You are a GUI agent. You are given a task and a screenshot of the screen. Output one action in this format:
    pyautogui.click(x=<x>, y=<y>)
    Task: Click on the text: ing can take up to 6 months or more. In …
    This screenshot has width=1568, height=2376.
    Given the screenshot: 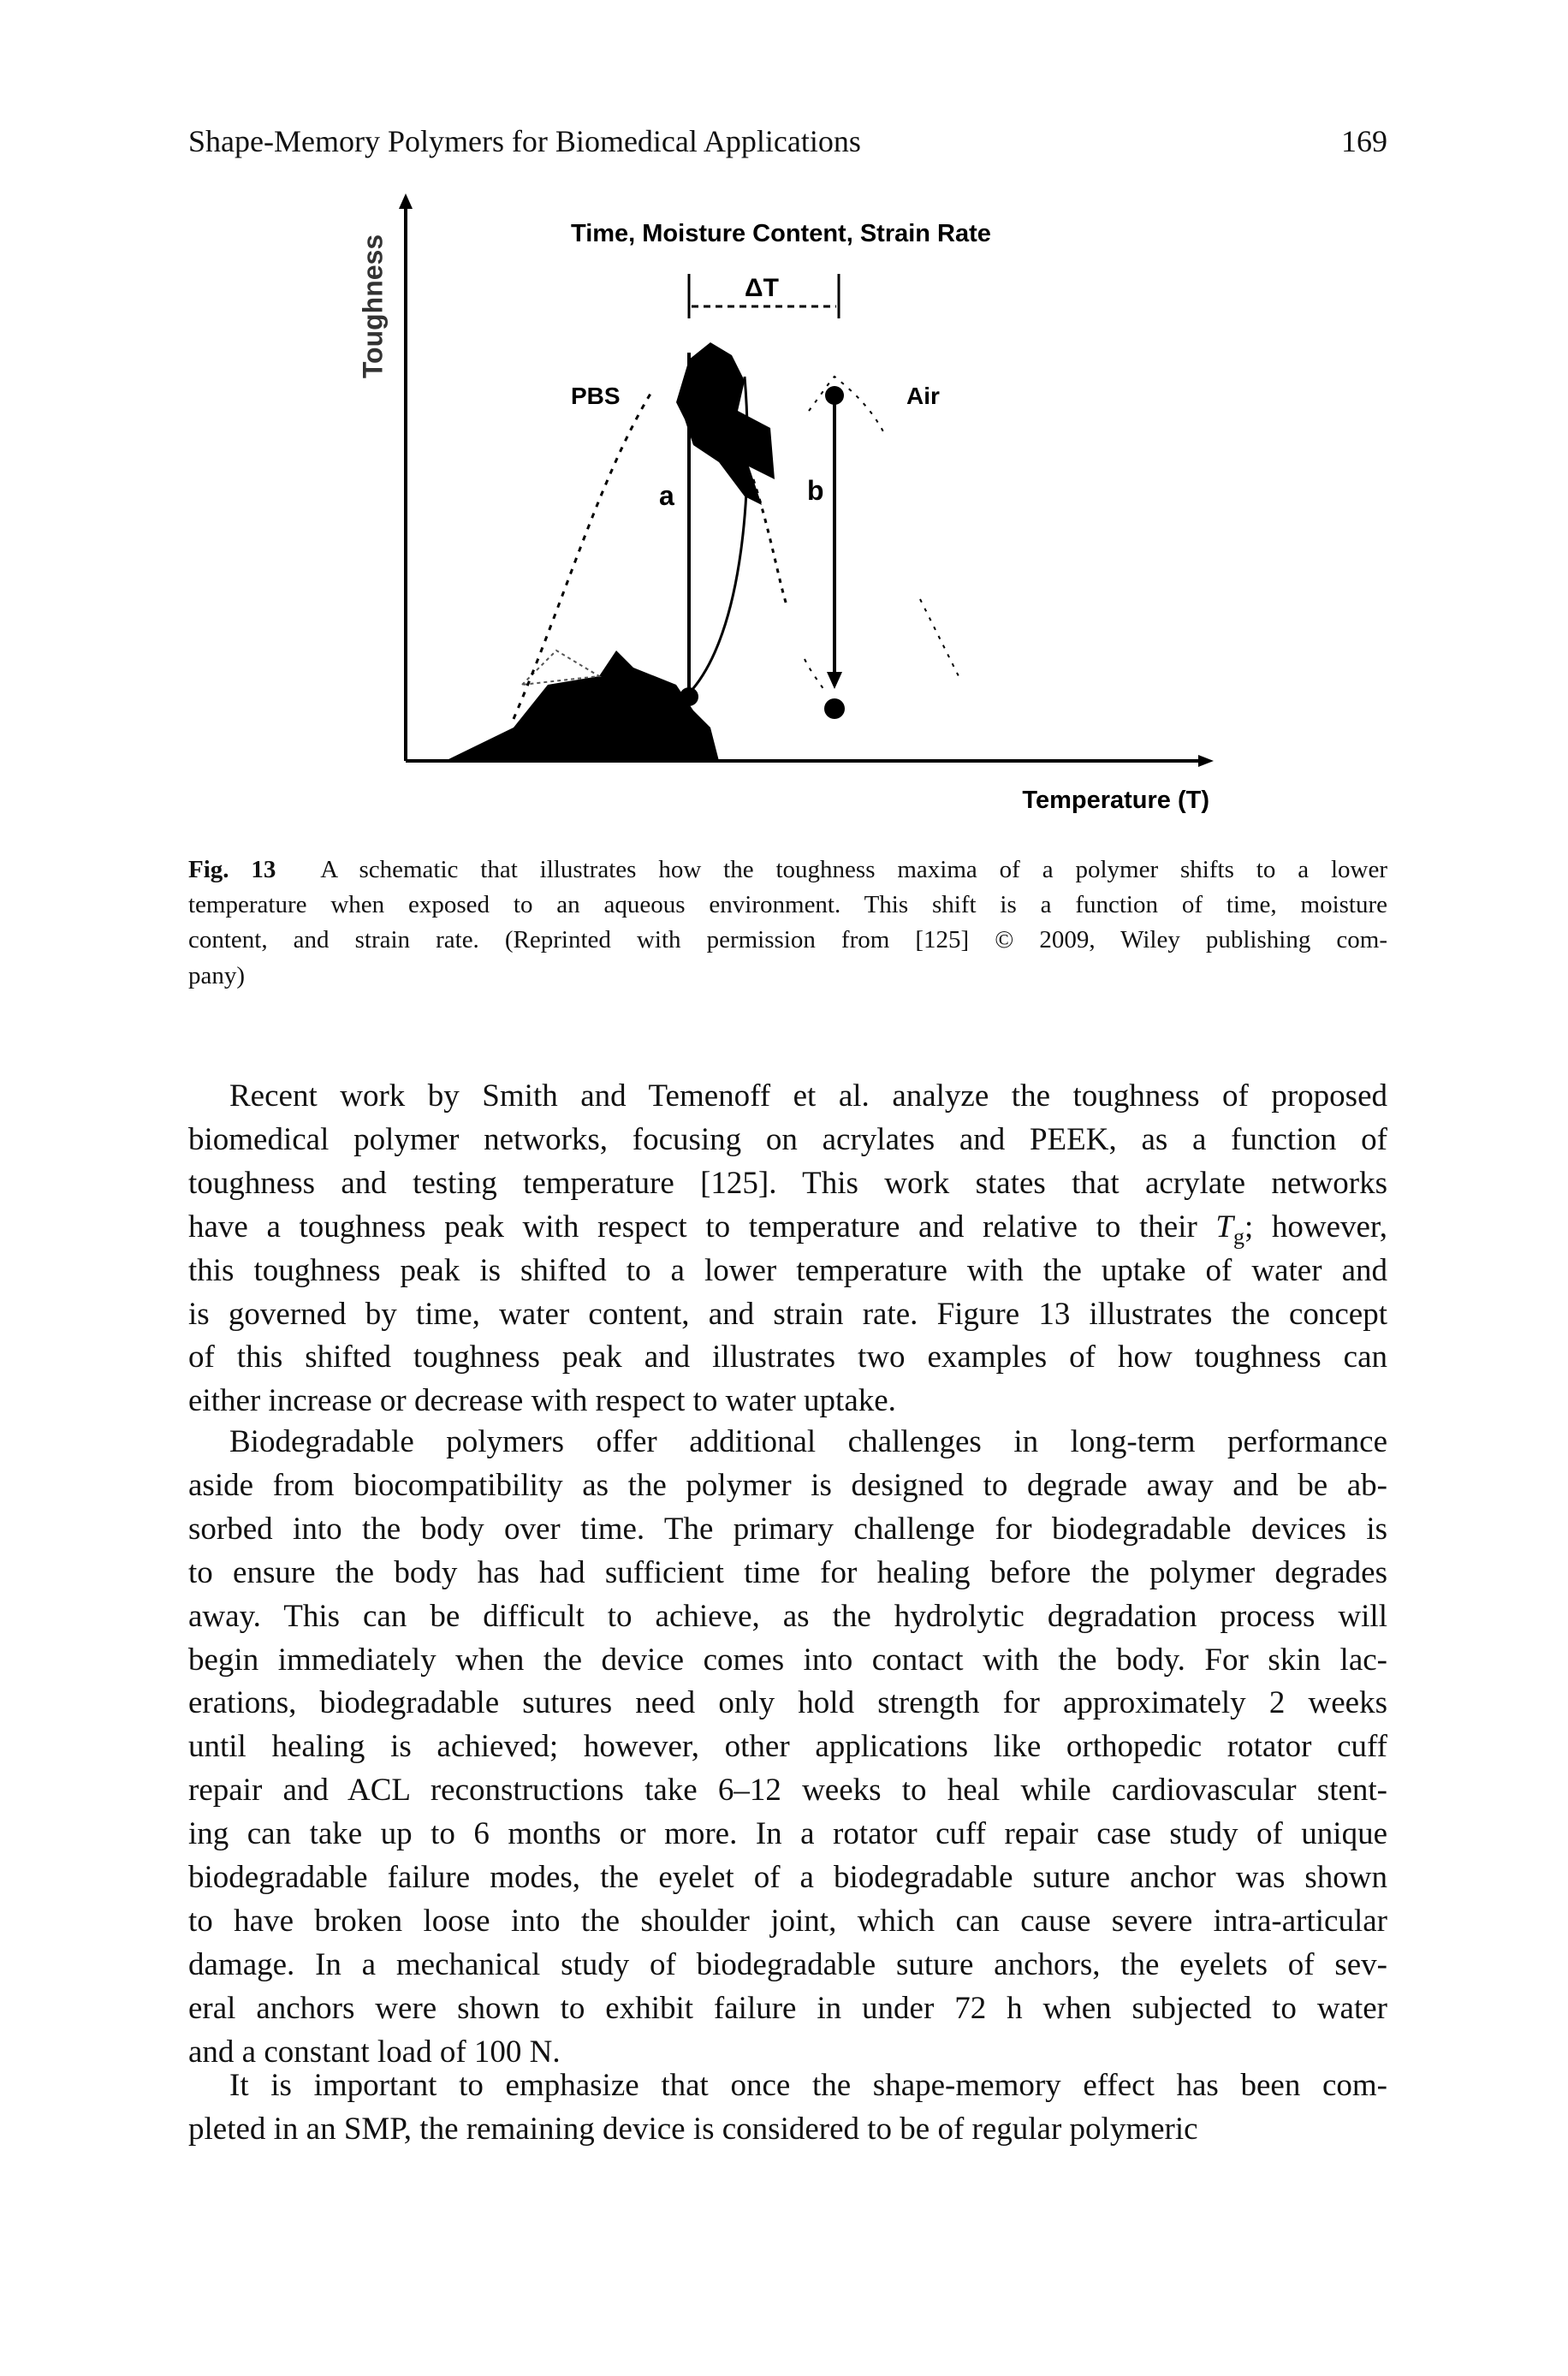 What is the action you would take?
    pyautogui.click(x=787, y=1834)
    